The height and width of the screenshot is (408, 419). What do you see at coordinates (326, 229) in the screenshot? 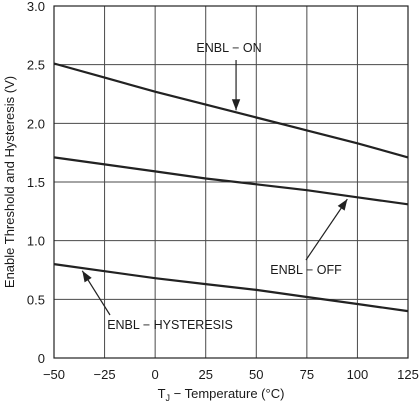
I see `annotation-arrow-enbl-off-shaft` at bounding box center [326, 229].